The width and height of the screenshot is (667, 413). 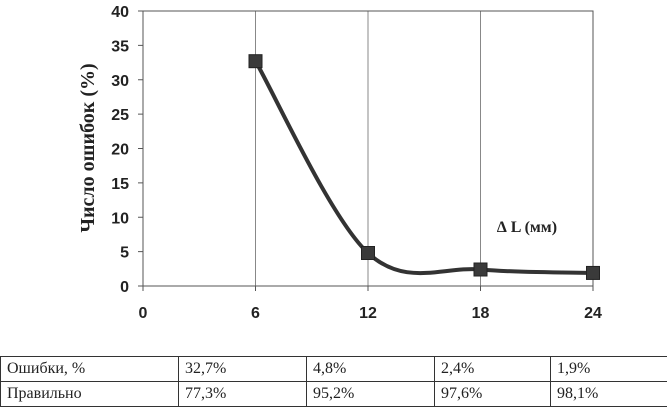 What do you see at coordinates (368, 313) in the screenshot?
I see `x-tick-label: 12` at bounding box center [368, 313].